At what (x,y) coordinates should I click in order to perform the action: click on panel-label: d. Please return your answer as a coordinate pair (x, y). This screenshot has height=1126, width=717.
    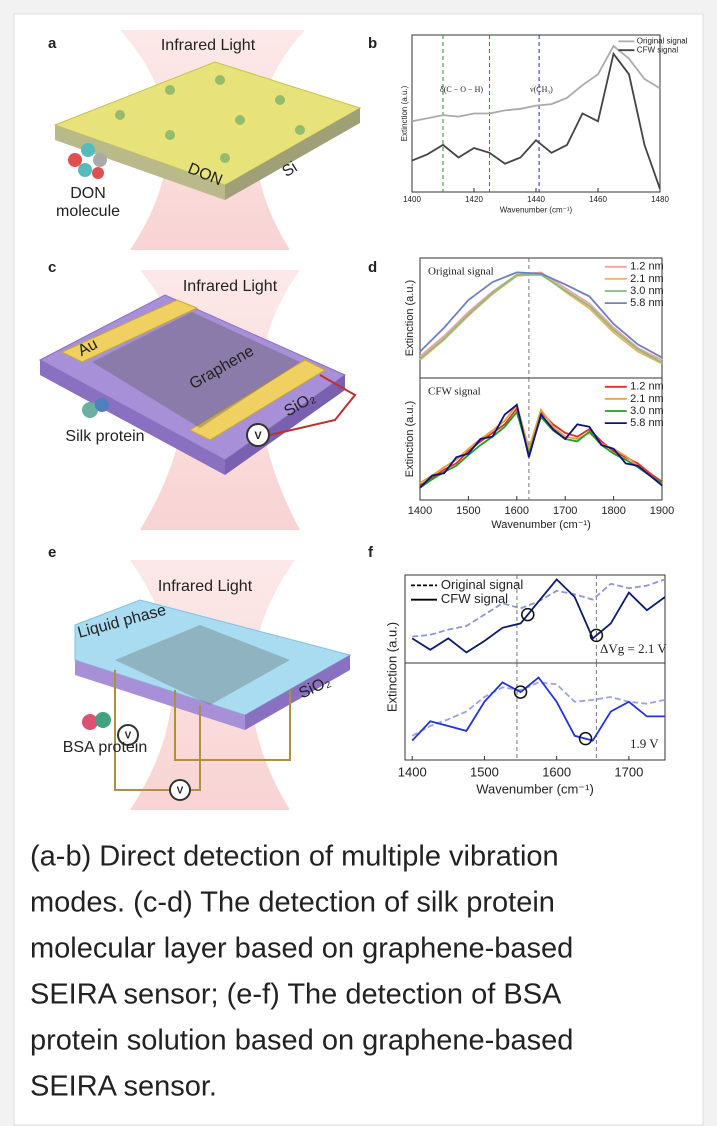
    Looking at the image, I should click on (372, 267).